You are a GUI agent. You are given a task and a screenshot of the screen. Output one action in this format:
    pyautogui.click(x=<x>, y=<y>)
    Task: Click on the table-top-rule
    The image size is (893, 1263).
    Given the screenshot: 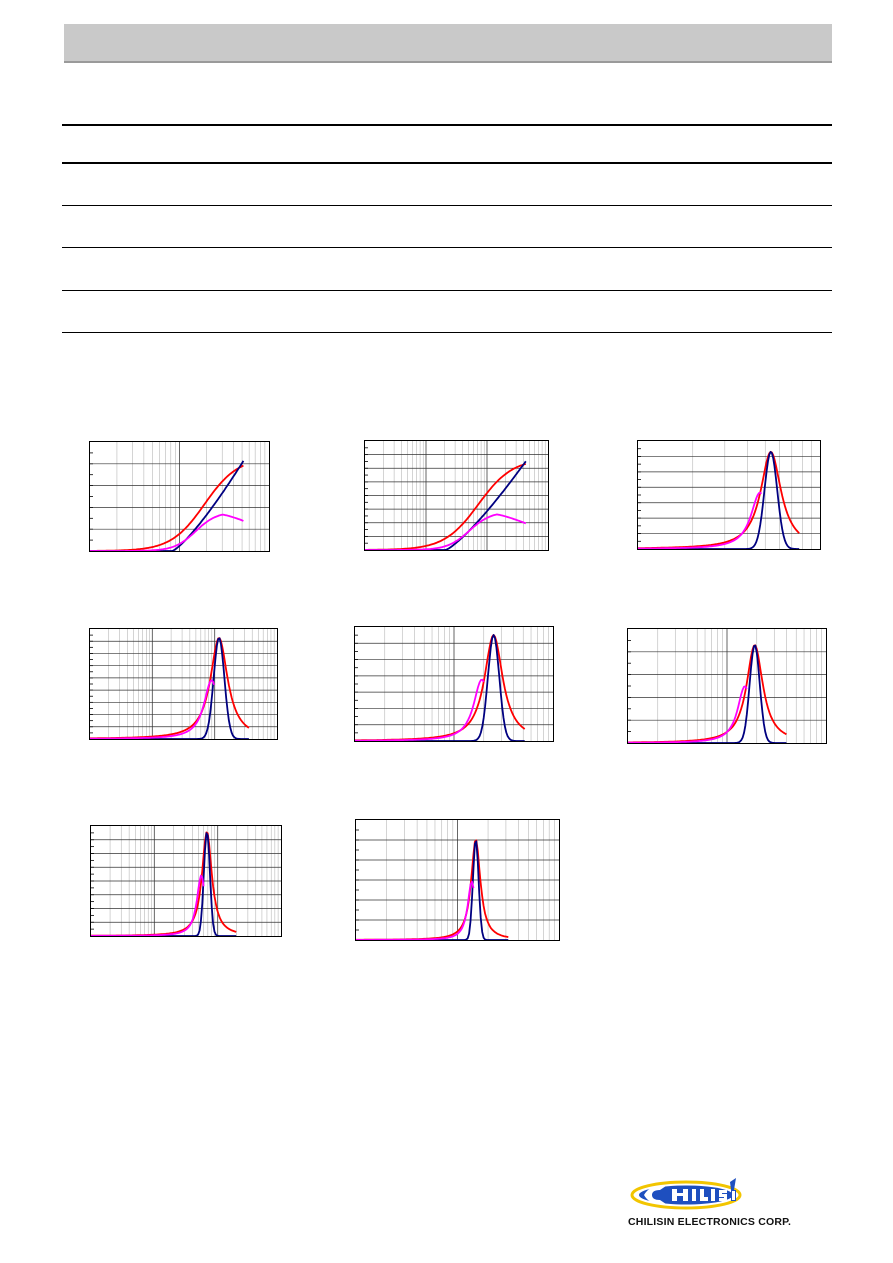 What is the action you would take?
    pyautogui.click(x=447, y=125)
    